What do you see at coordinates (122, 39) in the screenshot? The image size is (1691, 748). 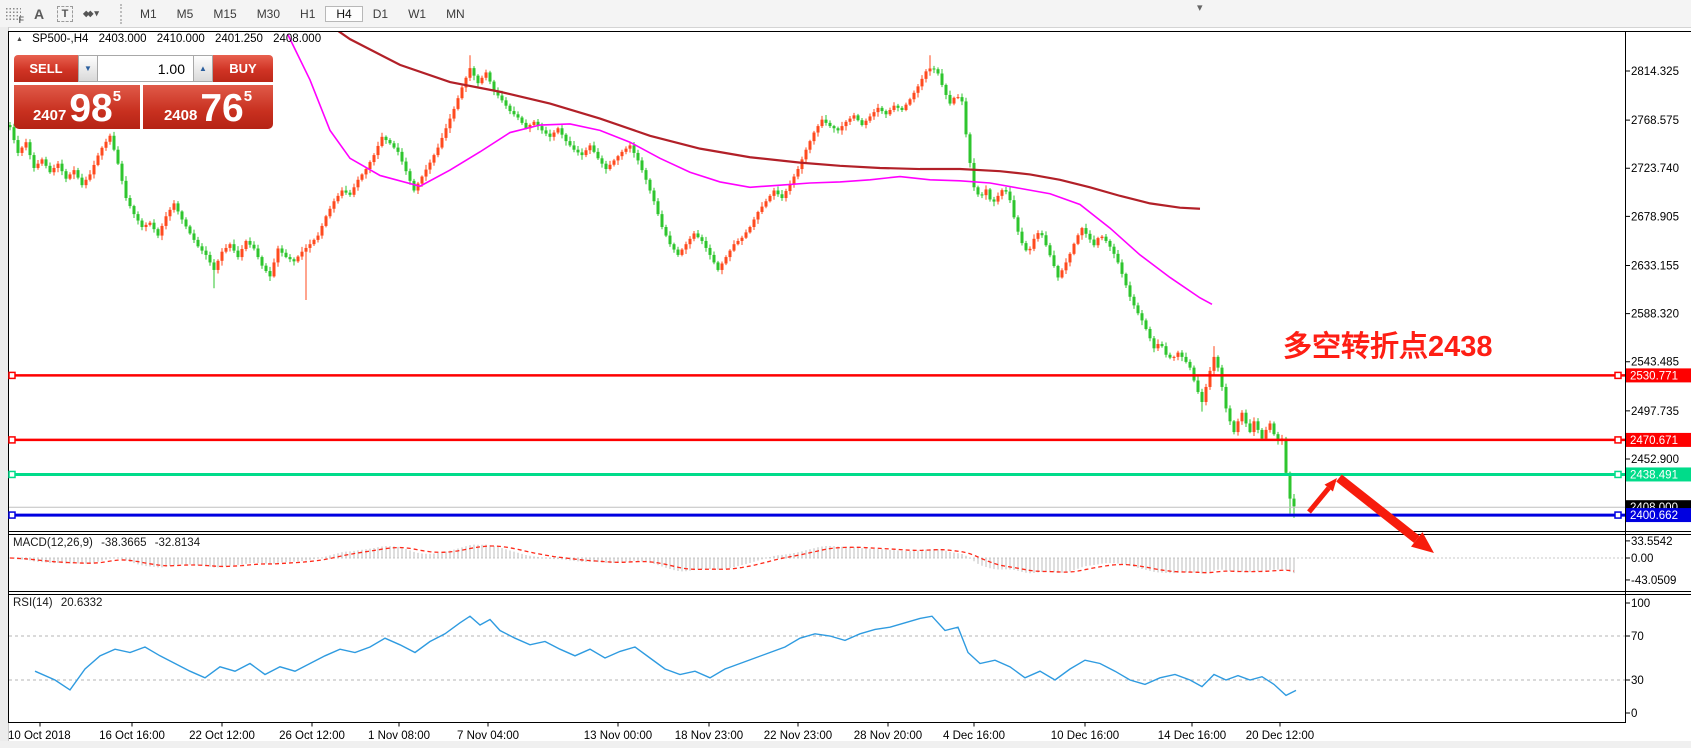 I see `bar-open-value: 2403.000` at bounding box center [122, 39].